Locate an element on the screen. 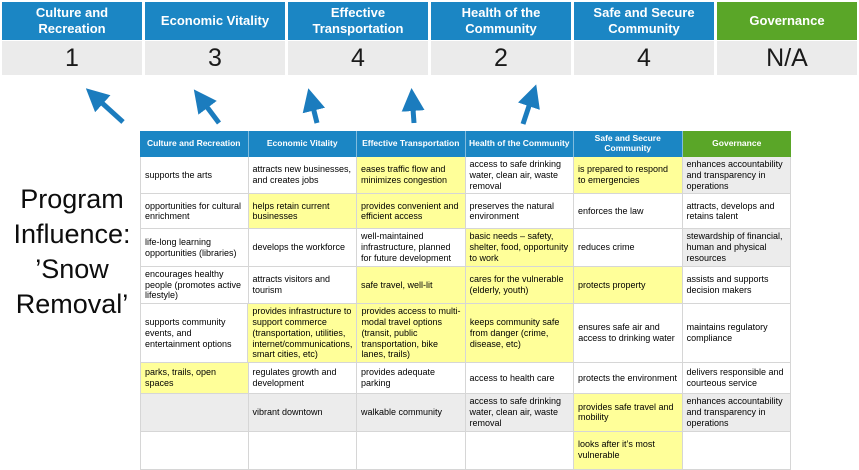 The image size is (859, 470). scoreboard-header: Economic Vitality is located at coordinates (215, 21).